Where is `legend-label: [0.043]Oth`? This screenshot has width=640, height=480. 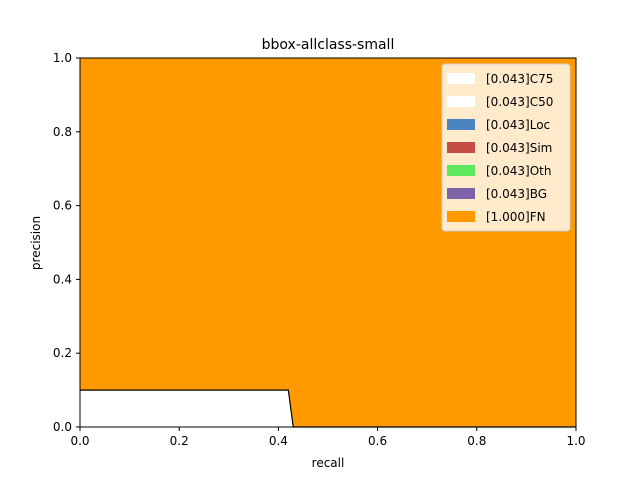
legend-label: [0.043]Oth is located at coordinates (518, 171).